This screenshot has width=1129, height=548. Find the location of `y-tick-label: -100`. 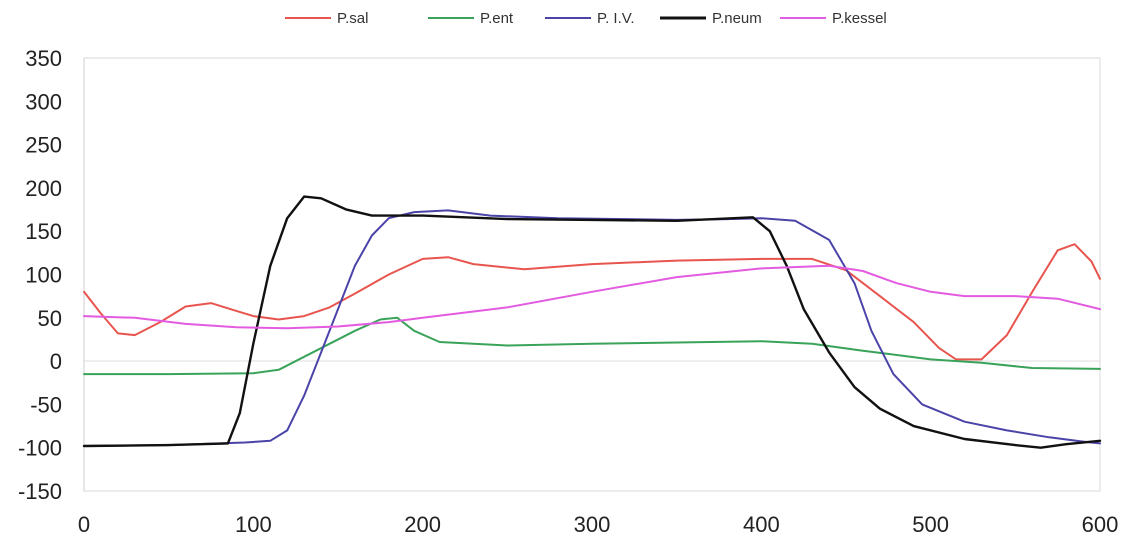

y-tick-label: -100 is located at coordinates (40, 448).